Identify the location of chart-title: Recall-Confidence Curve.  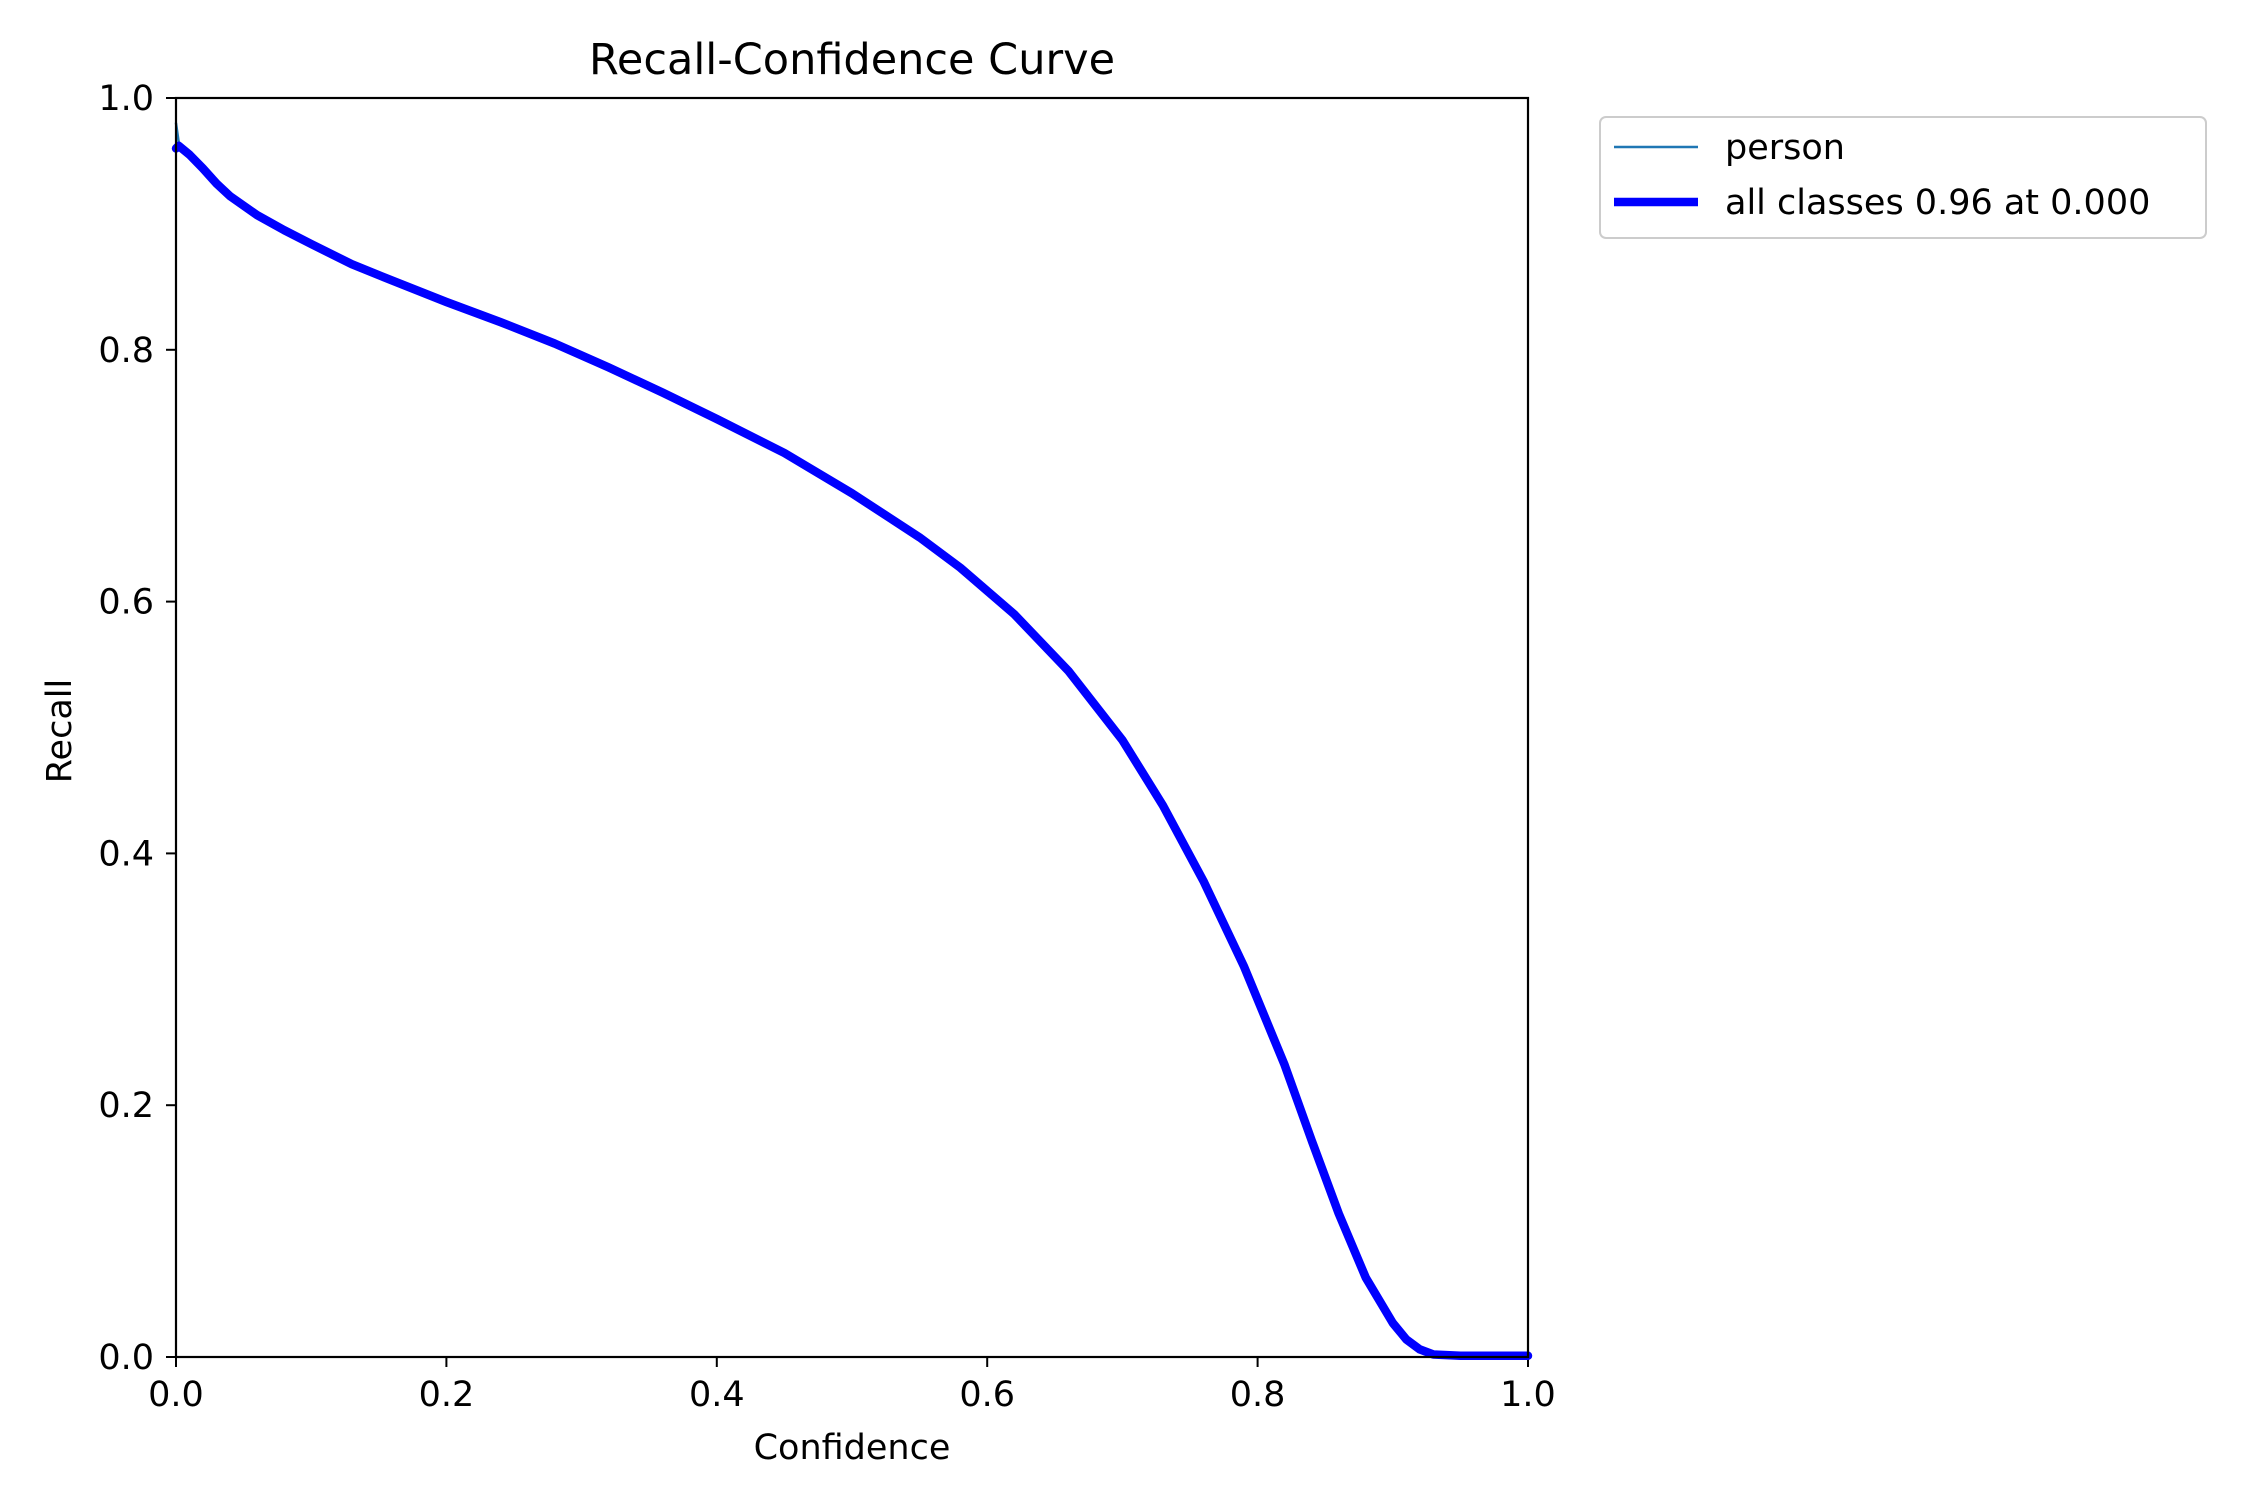
(852, 60).